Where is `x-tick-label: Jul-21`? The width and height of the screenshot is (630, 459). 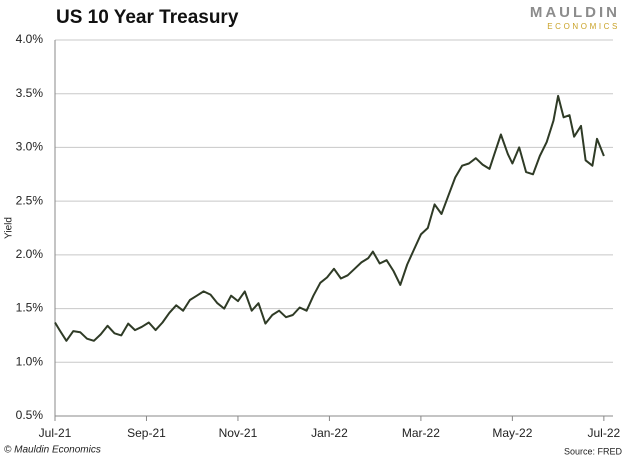
x-tick-label: Jul-21 is located at coordinates (55, 433).